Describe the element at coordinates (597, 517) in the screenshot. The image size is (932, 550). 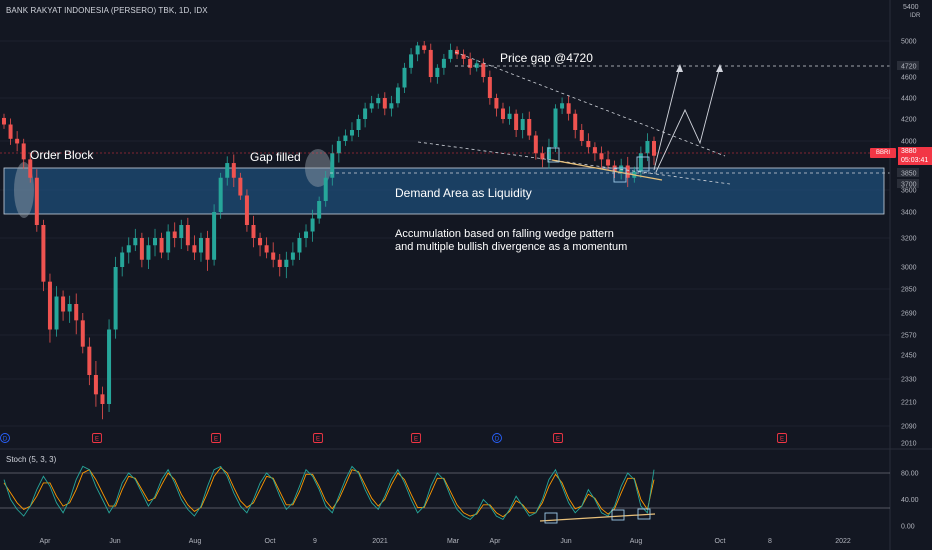
I see `divergence-stoch-line` at that location.